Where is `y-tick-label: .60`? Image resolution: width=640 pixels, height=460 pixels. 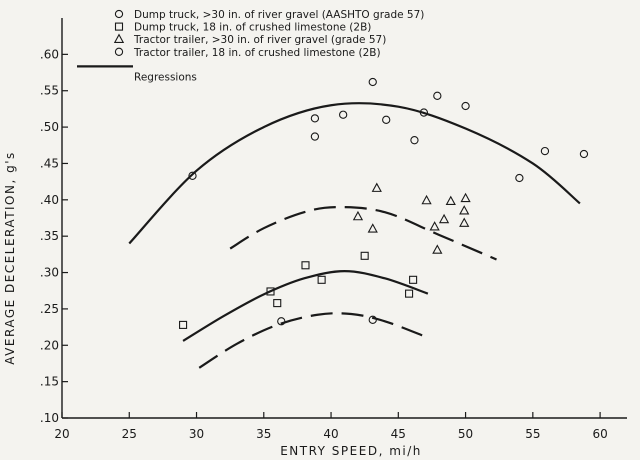 y-tick-label: .60 is located at coordinates (49, 54).